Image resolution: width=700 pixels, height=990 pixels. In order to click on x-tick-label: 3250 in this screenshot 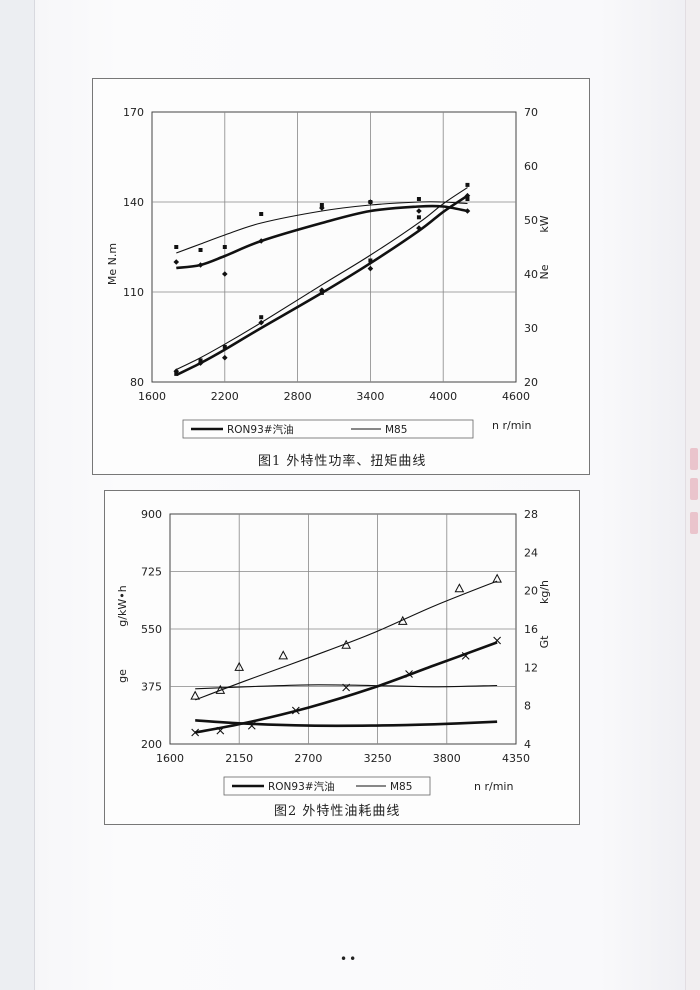, I will do `click(378, 758)`.